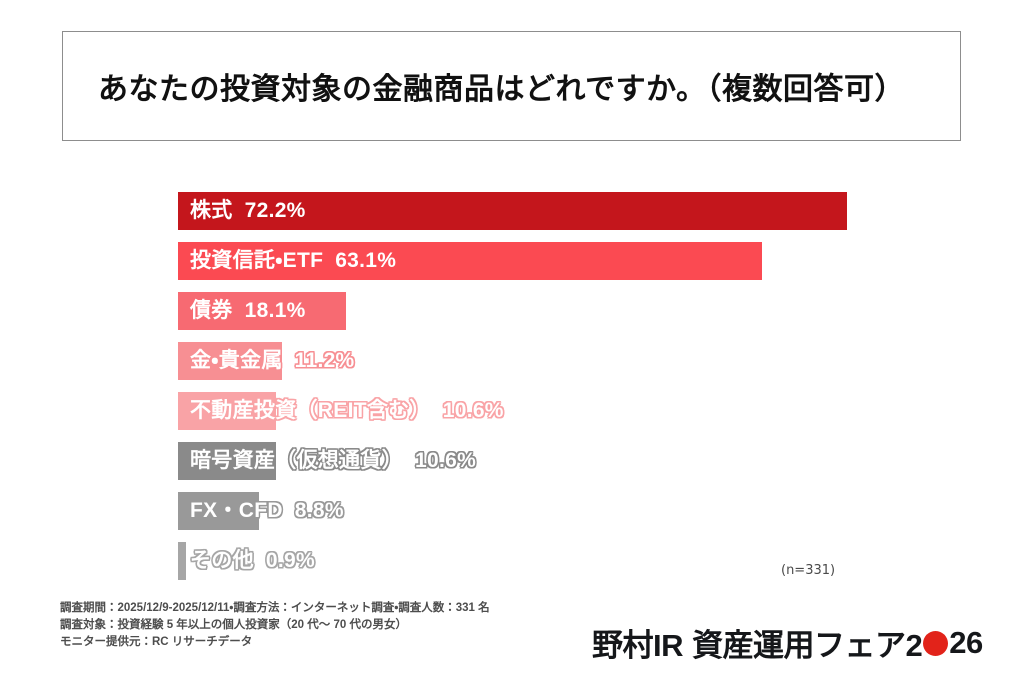 Image resolution: width=1024 pixels, height=683 pixels. Describe the element at coordinates (578, 311) in the screenshot. I see `bar-row: 債券 18.1%` at that location.